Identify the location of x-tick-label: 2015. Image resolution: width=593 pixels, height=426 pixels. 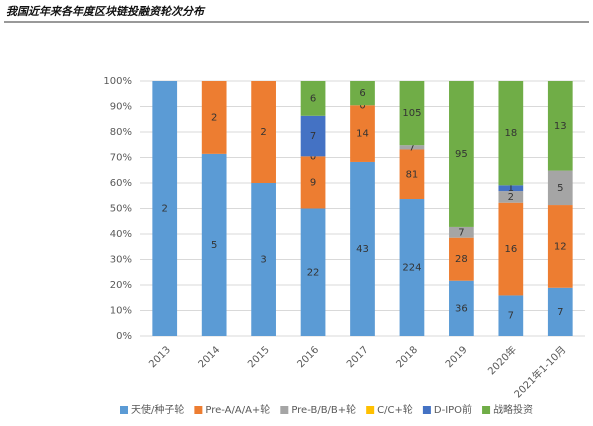
(259, 357).